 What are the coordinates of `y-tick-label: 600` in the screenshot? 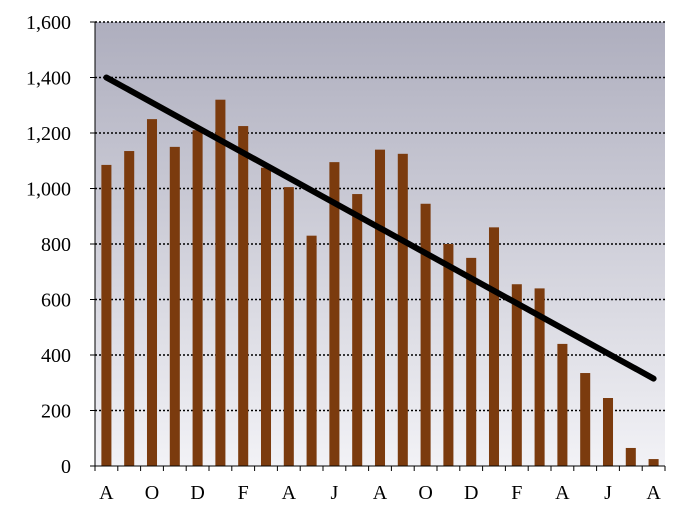 It's located at (56, 301).